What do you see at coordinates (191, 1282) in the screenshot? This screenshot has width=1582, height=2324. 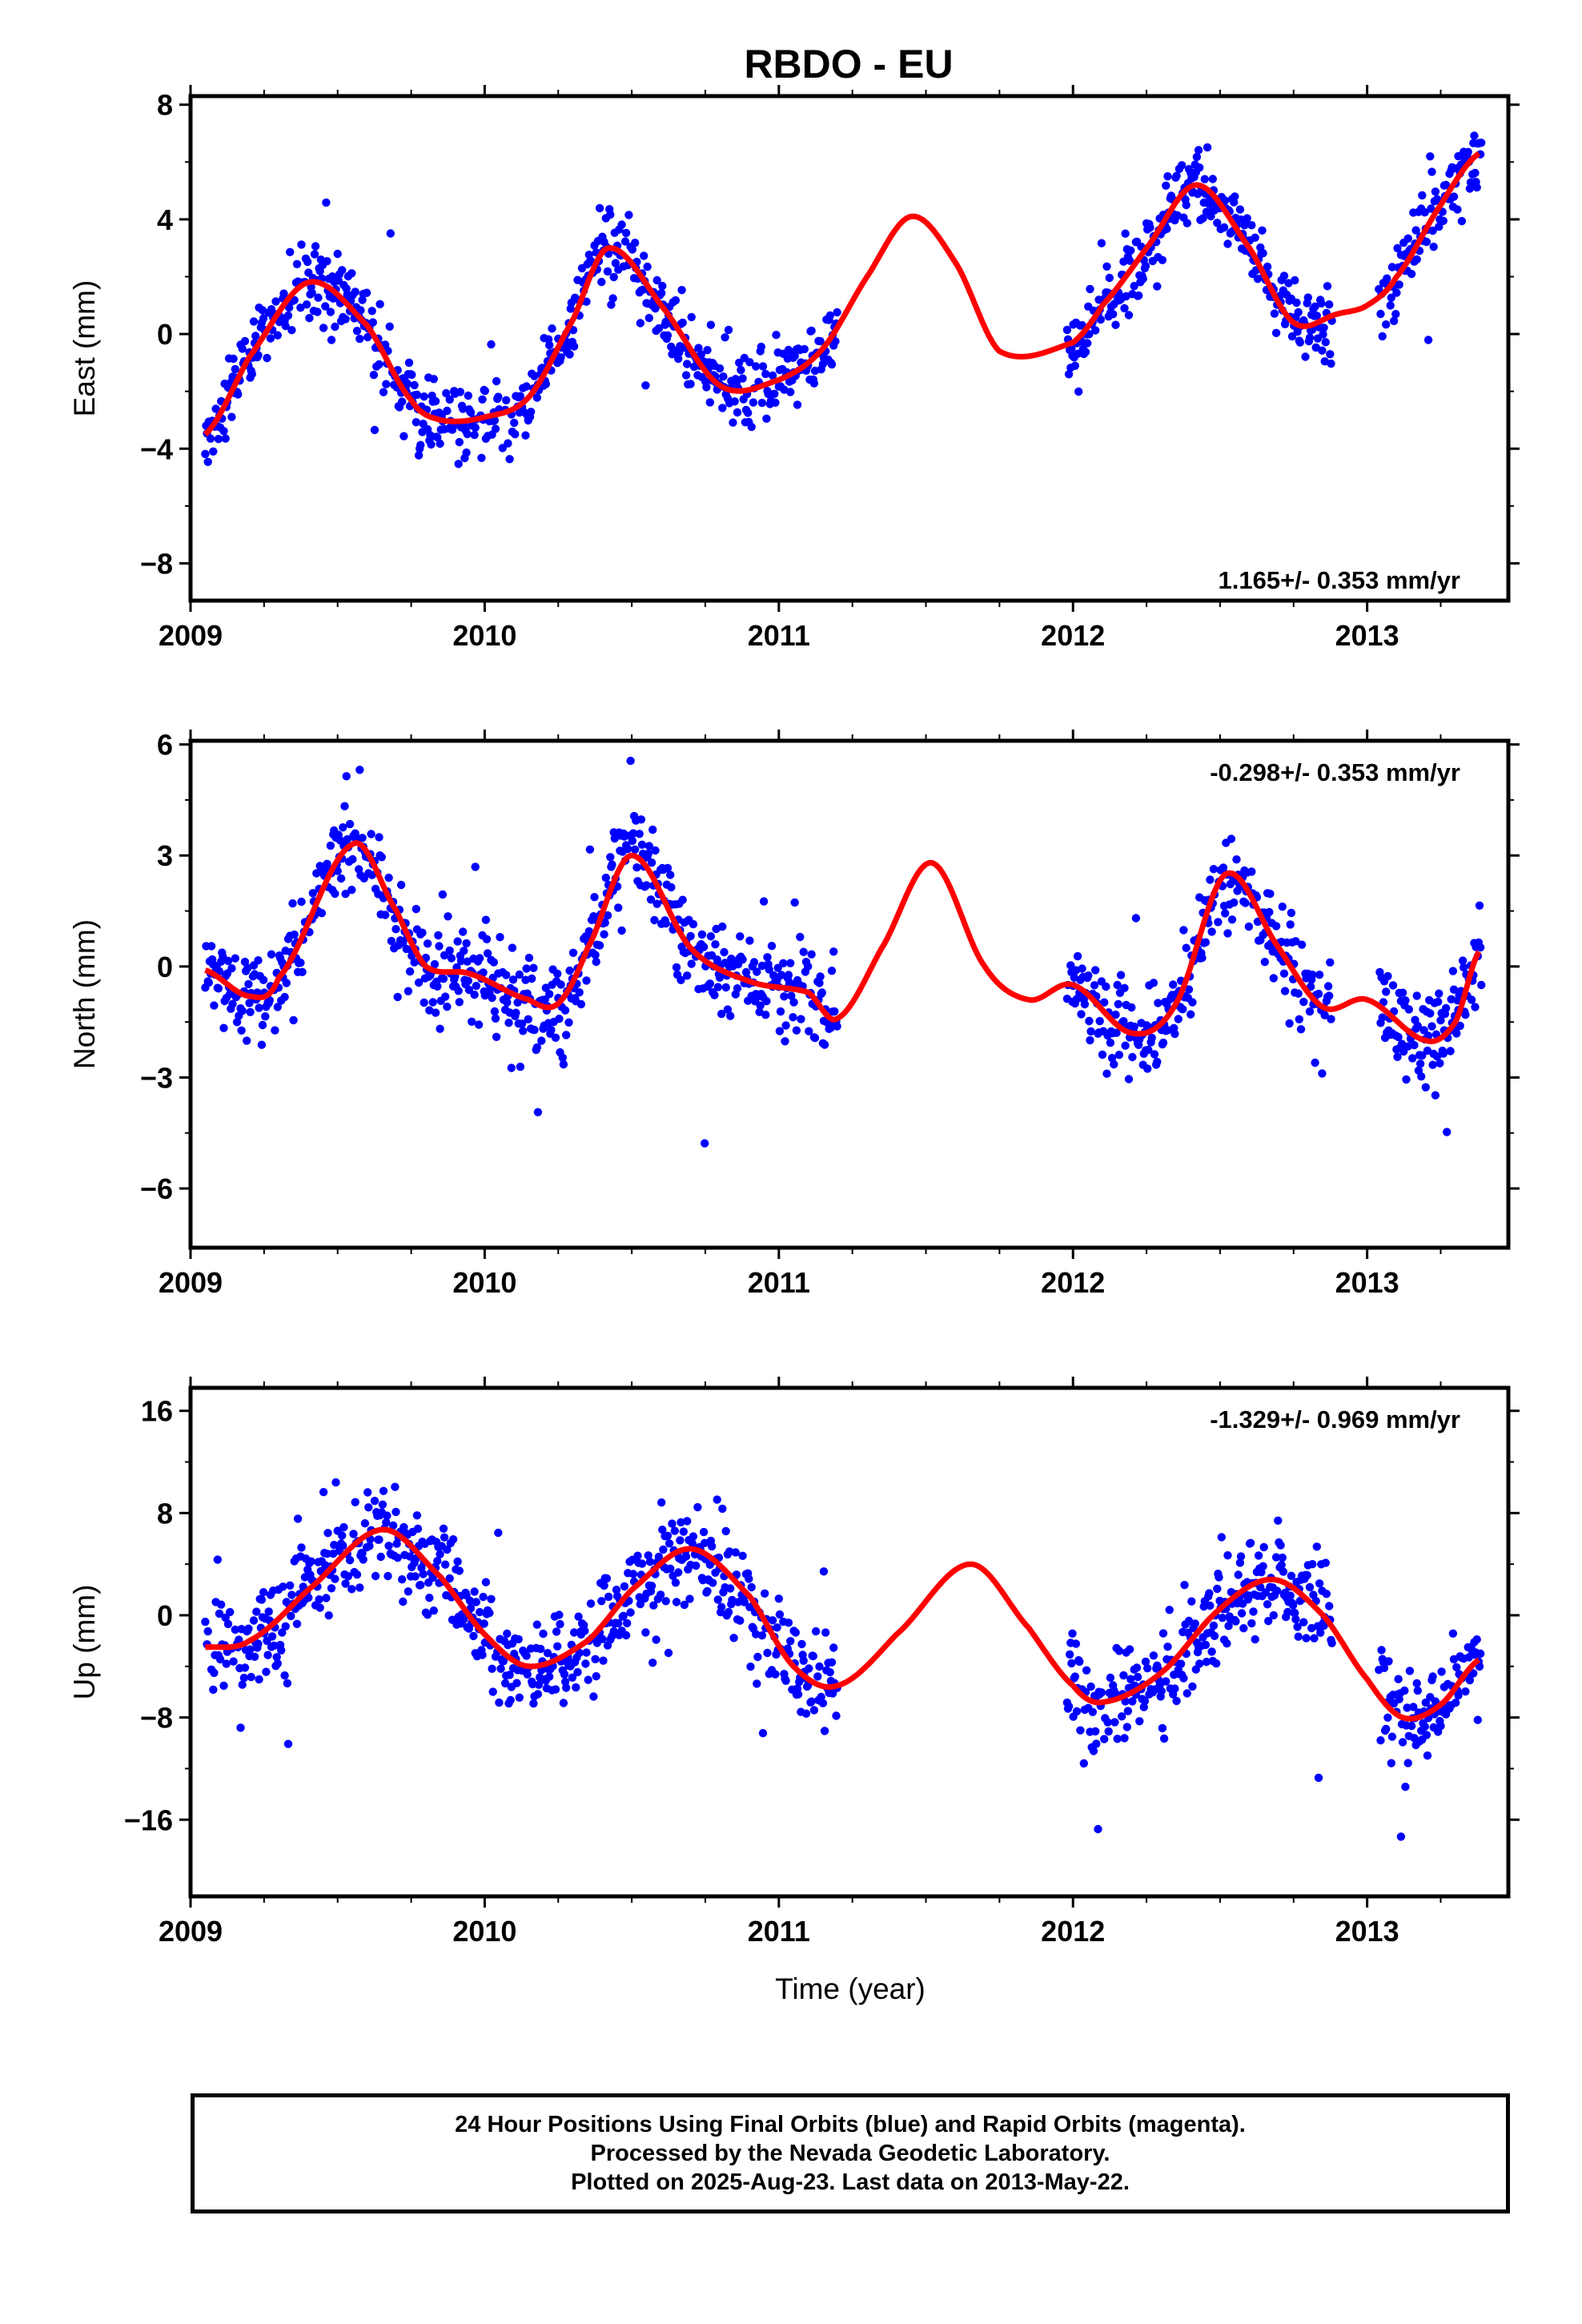 I see `x-tick-label: 2009` at bounding box center [191, 1282].